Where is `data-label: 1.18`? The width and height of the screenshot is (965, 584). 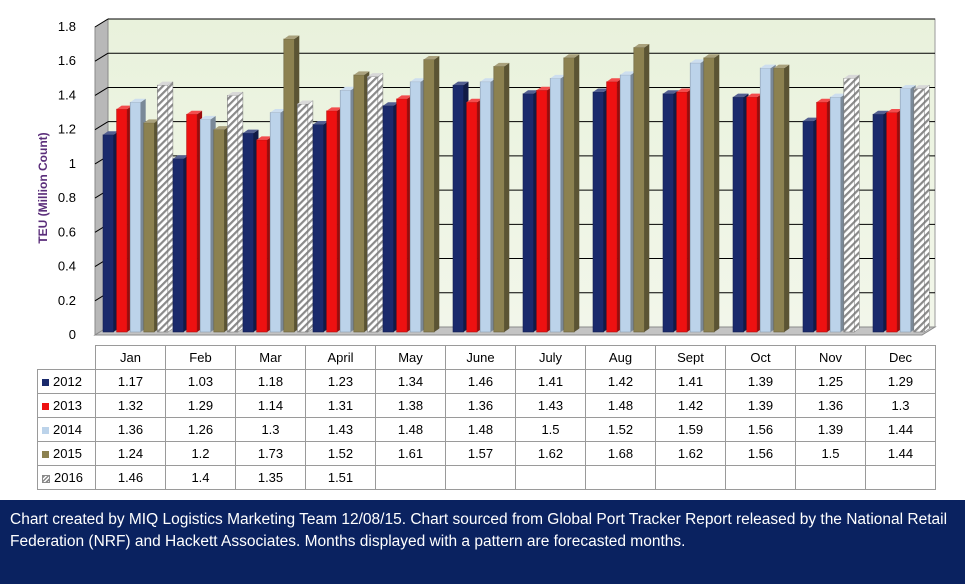 data-label: 1.18 is located at coordinates (270, 381).